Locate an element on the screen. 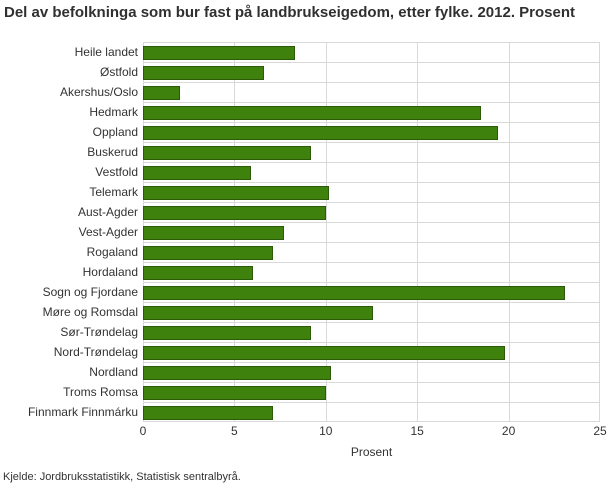 This screenshot has width=610, height=488. bar-sogn-og-fjordane is located at coordinates (354, 293).